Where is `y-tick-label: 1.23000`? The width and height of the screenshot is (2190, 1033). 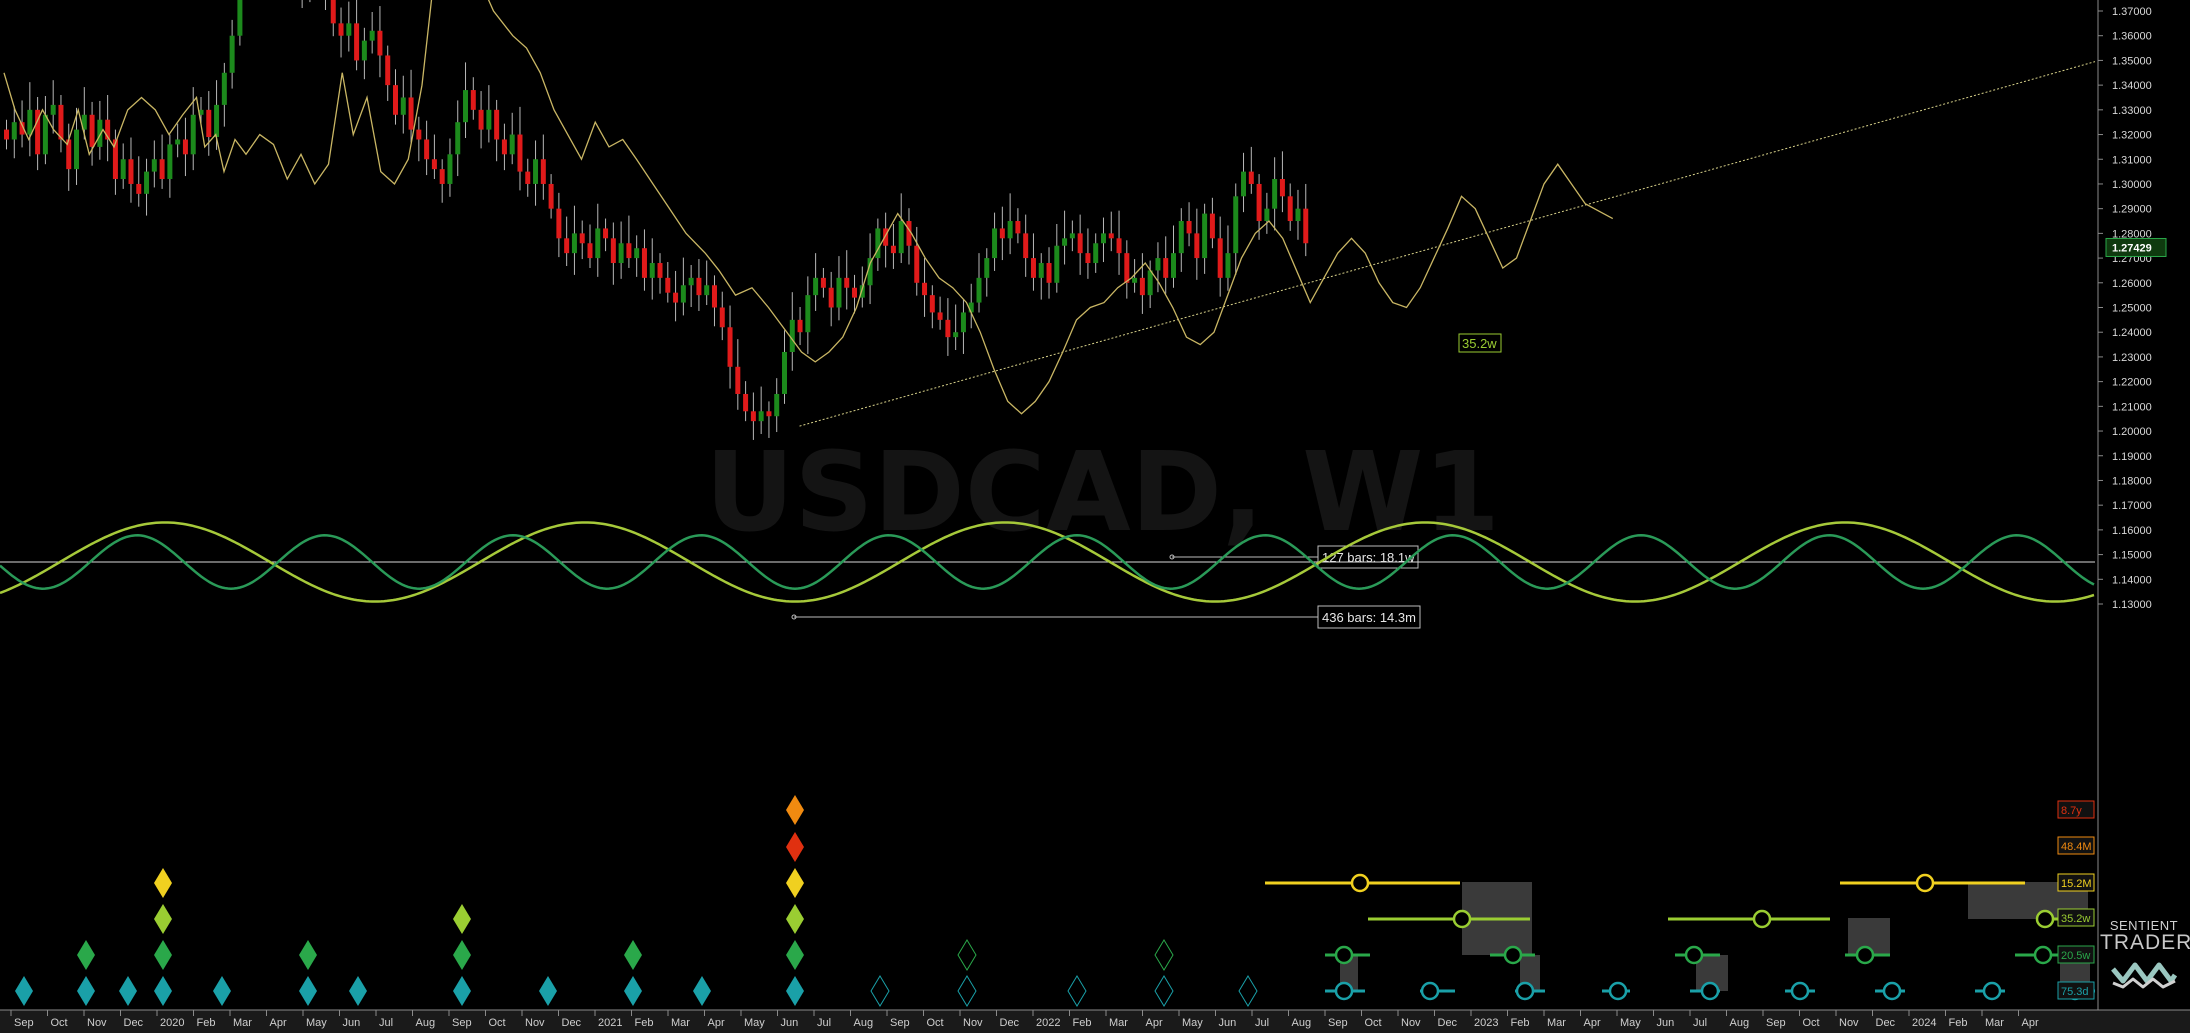 y-tick-label: 1.23000 is located at coordinates (2132, 358).